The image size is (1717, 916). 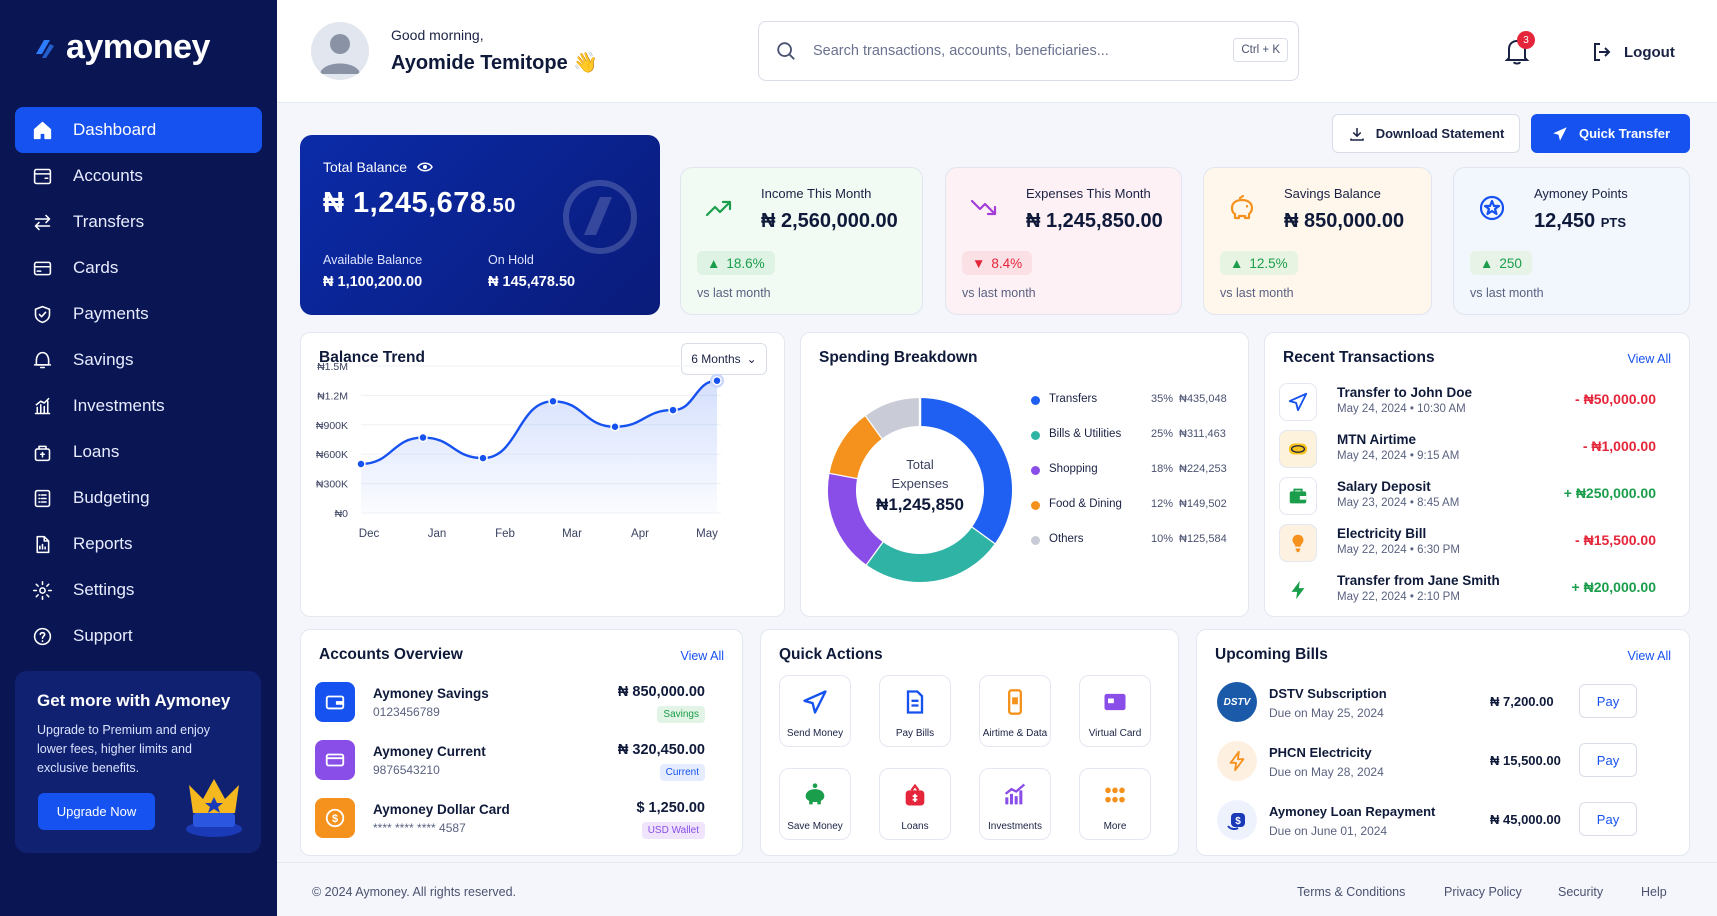 I want to click on quick-action-more: More, so click(x=1115, y=804).